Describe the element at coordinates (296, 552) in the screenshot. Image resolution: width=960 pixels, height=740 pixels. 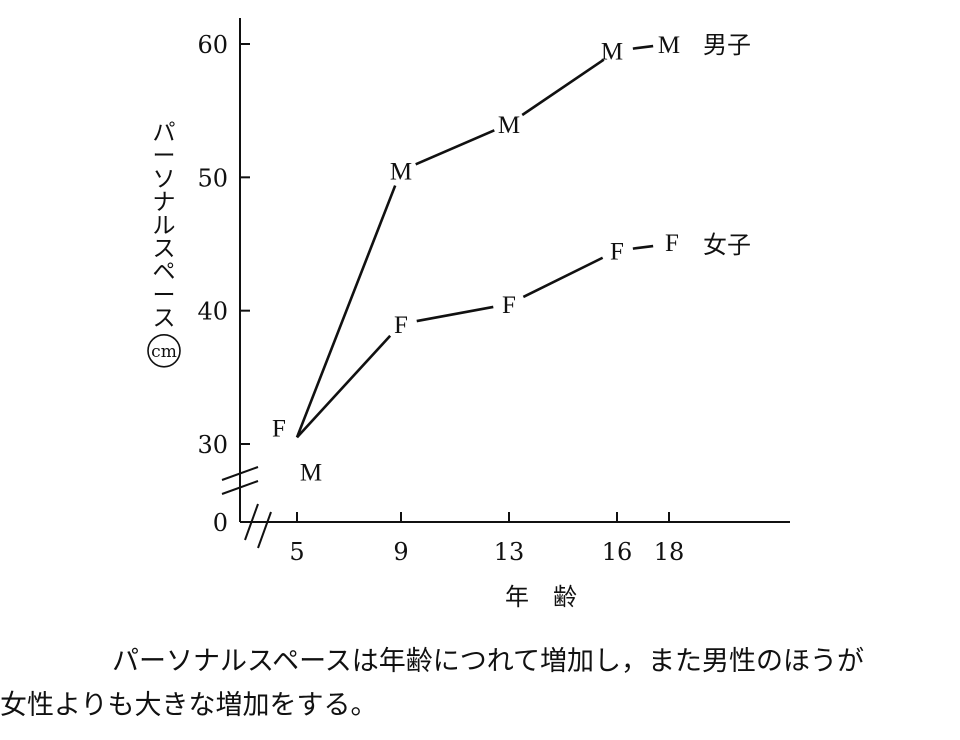
I see `x-tick-label: 5` at that location.